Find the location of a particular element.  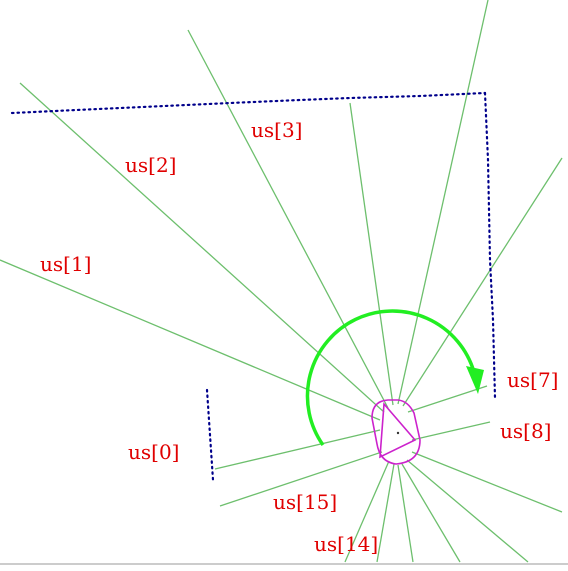

rotation-arrowhead is located at coordinates (475, 380).